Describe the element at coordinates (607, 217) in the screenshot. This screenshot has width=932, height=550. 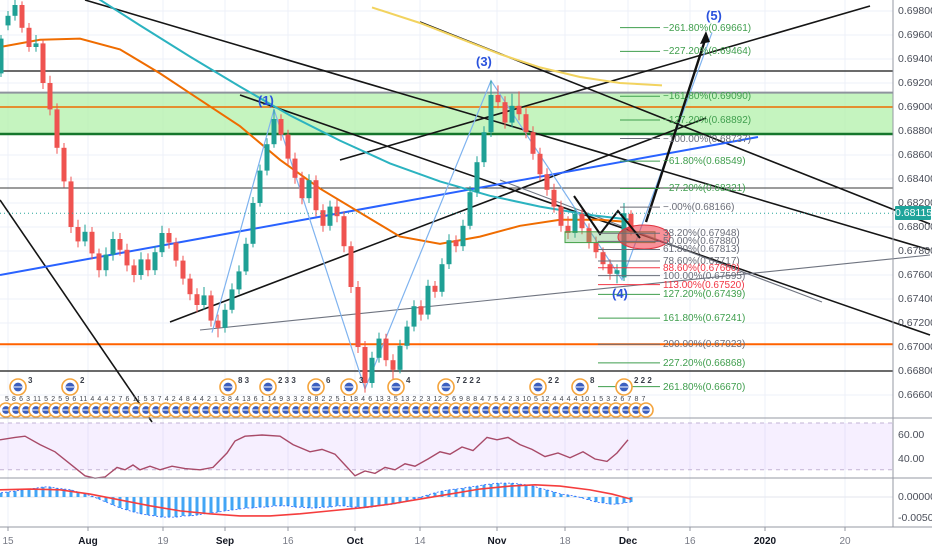
I see `pullback-arrow` at that location.